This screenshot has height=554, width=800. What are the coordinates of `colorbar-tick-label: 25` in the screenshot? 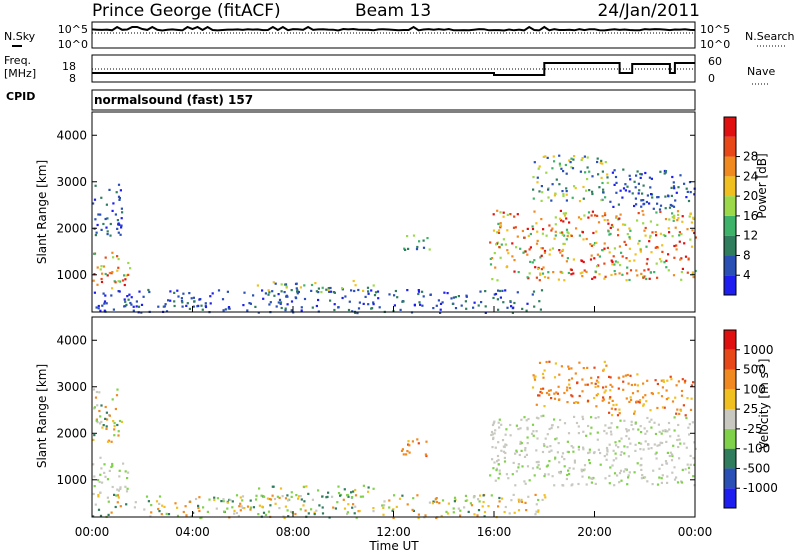 It's located at (750, 409).